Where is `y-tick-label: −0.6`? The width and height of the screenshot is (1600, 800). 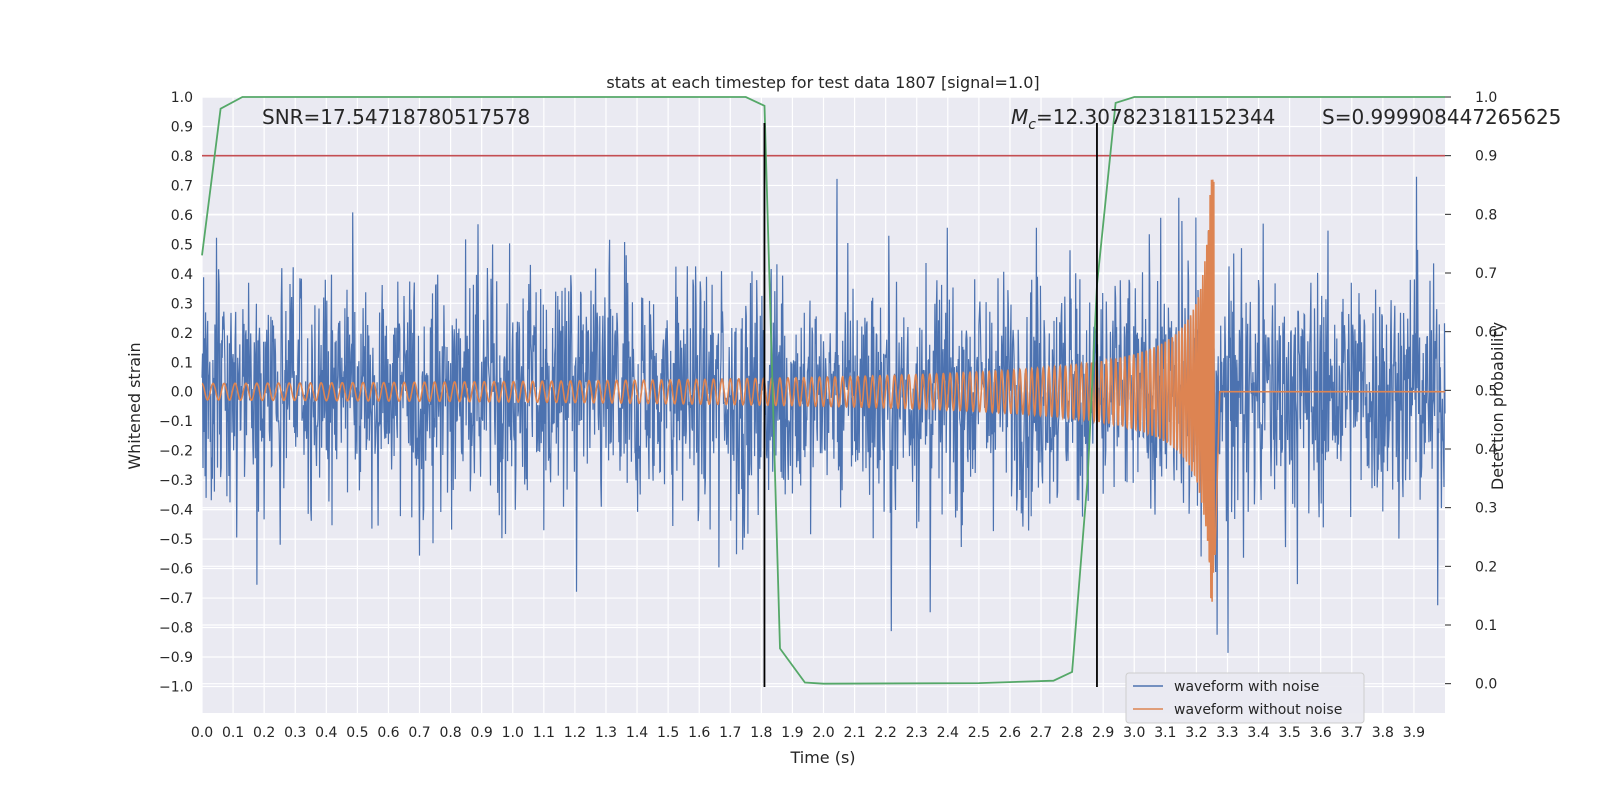 y-tick-label: −0.6 is located at coordinates (176, 570).